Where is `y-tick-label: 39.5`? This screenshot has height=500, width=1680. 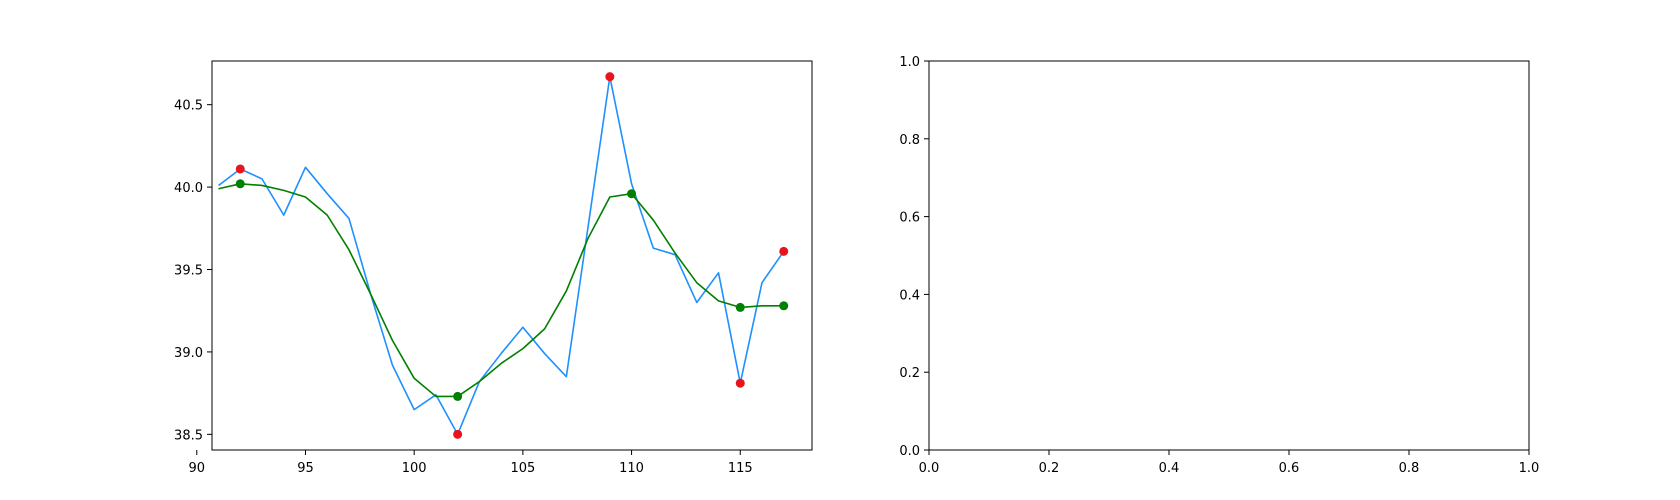 y-tick-label: 39.5 is located at coordinates (188, 271).